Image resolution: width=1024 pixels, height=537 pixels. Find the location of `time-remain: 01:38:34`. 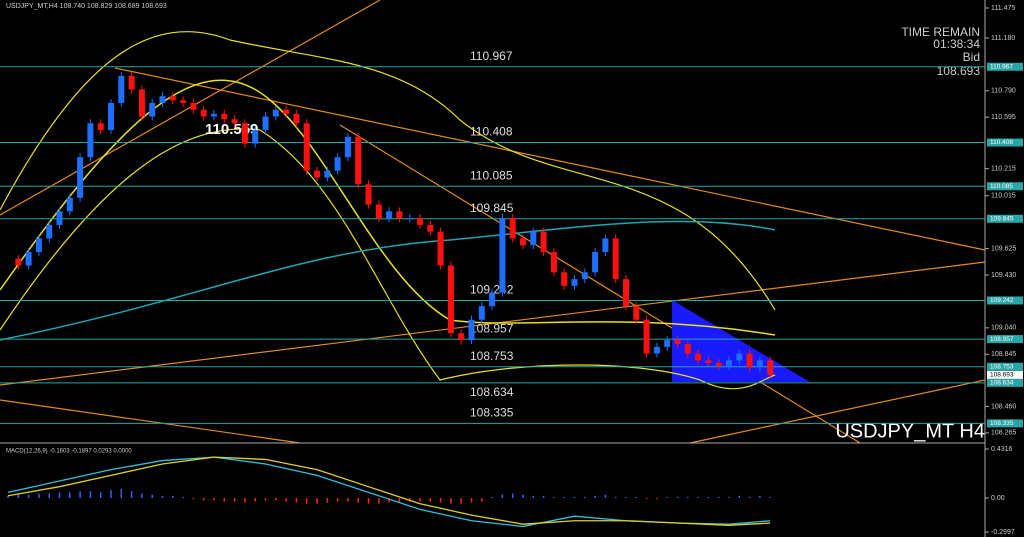

time-remain: 01:38:34 is located at coordinates (956, 44).